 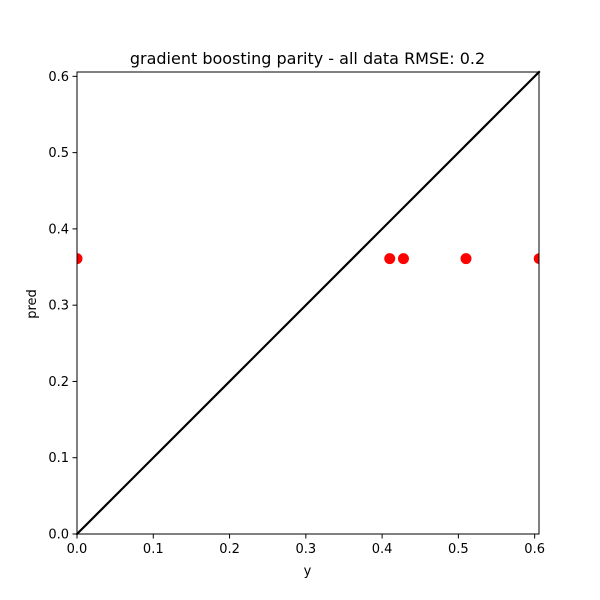 What do you see at coordinates (58, 535) in the screenshot?
I see `y-tick-label: 0.0` at bounding box center [58, 535].